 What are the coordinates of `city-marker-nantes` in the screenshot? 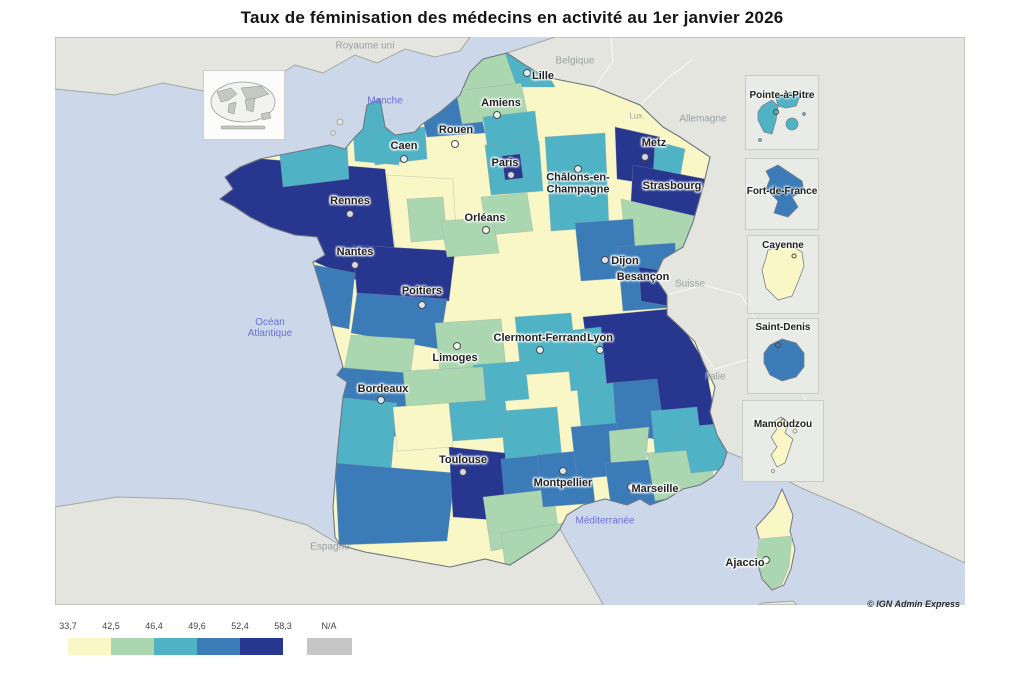 It's located at (355, 265).